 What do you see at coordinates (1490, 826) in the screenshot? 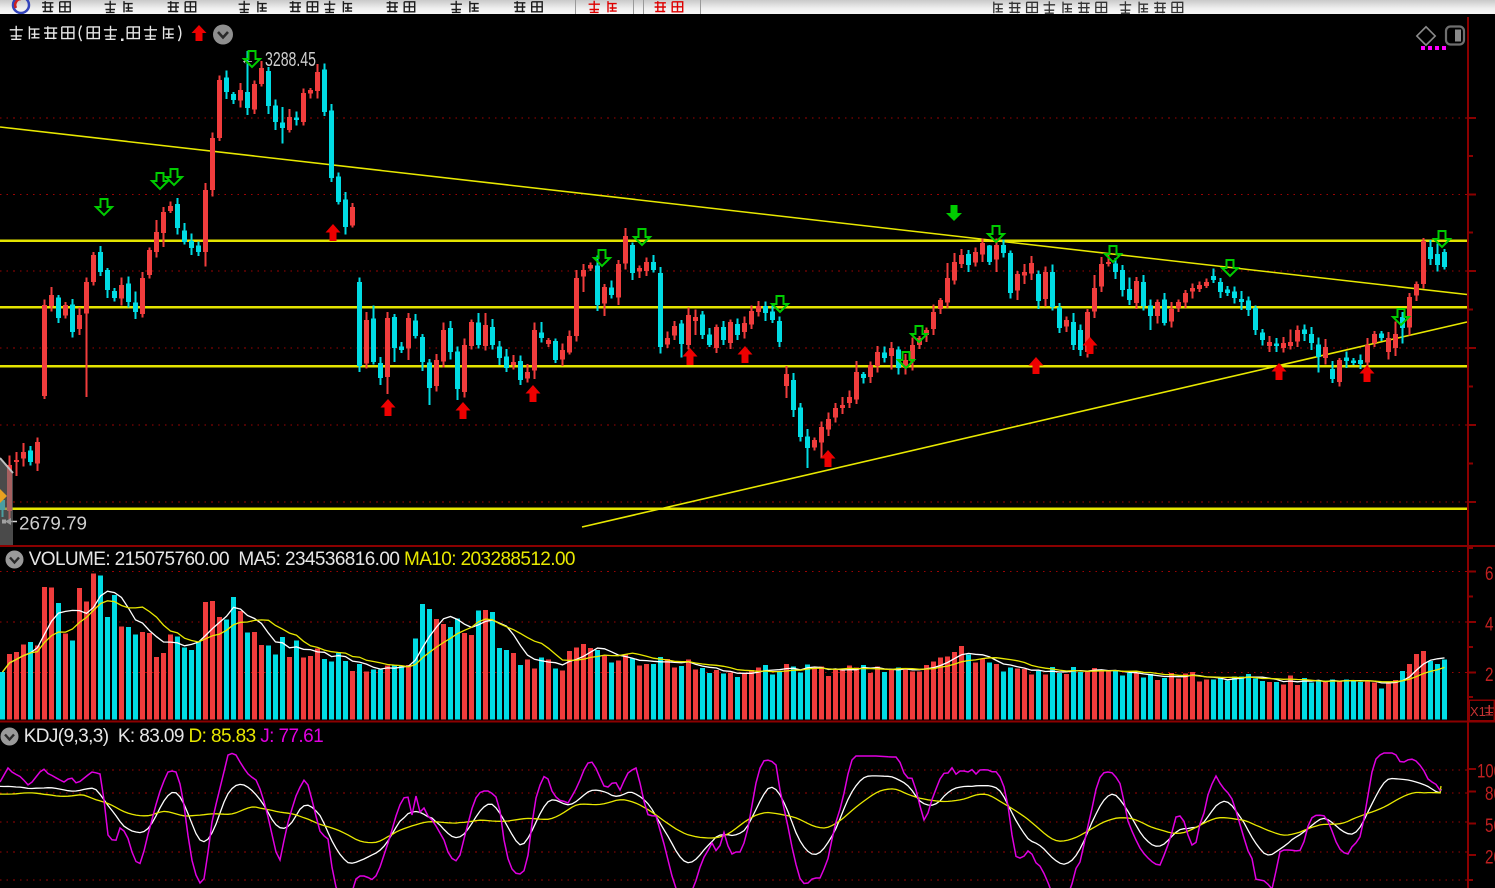
I see `svg-text: 50` at bounding box center [1490, 826].